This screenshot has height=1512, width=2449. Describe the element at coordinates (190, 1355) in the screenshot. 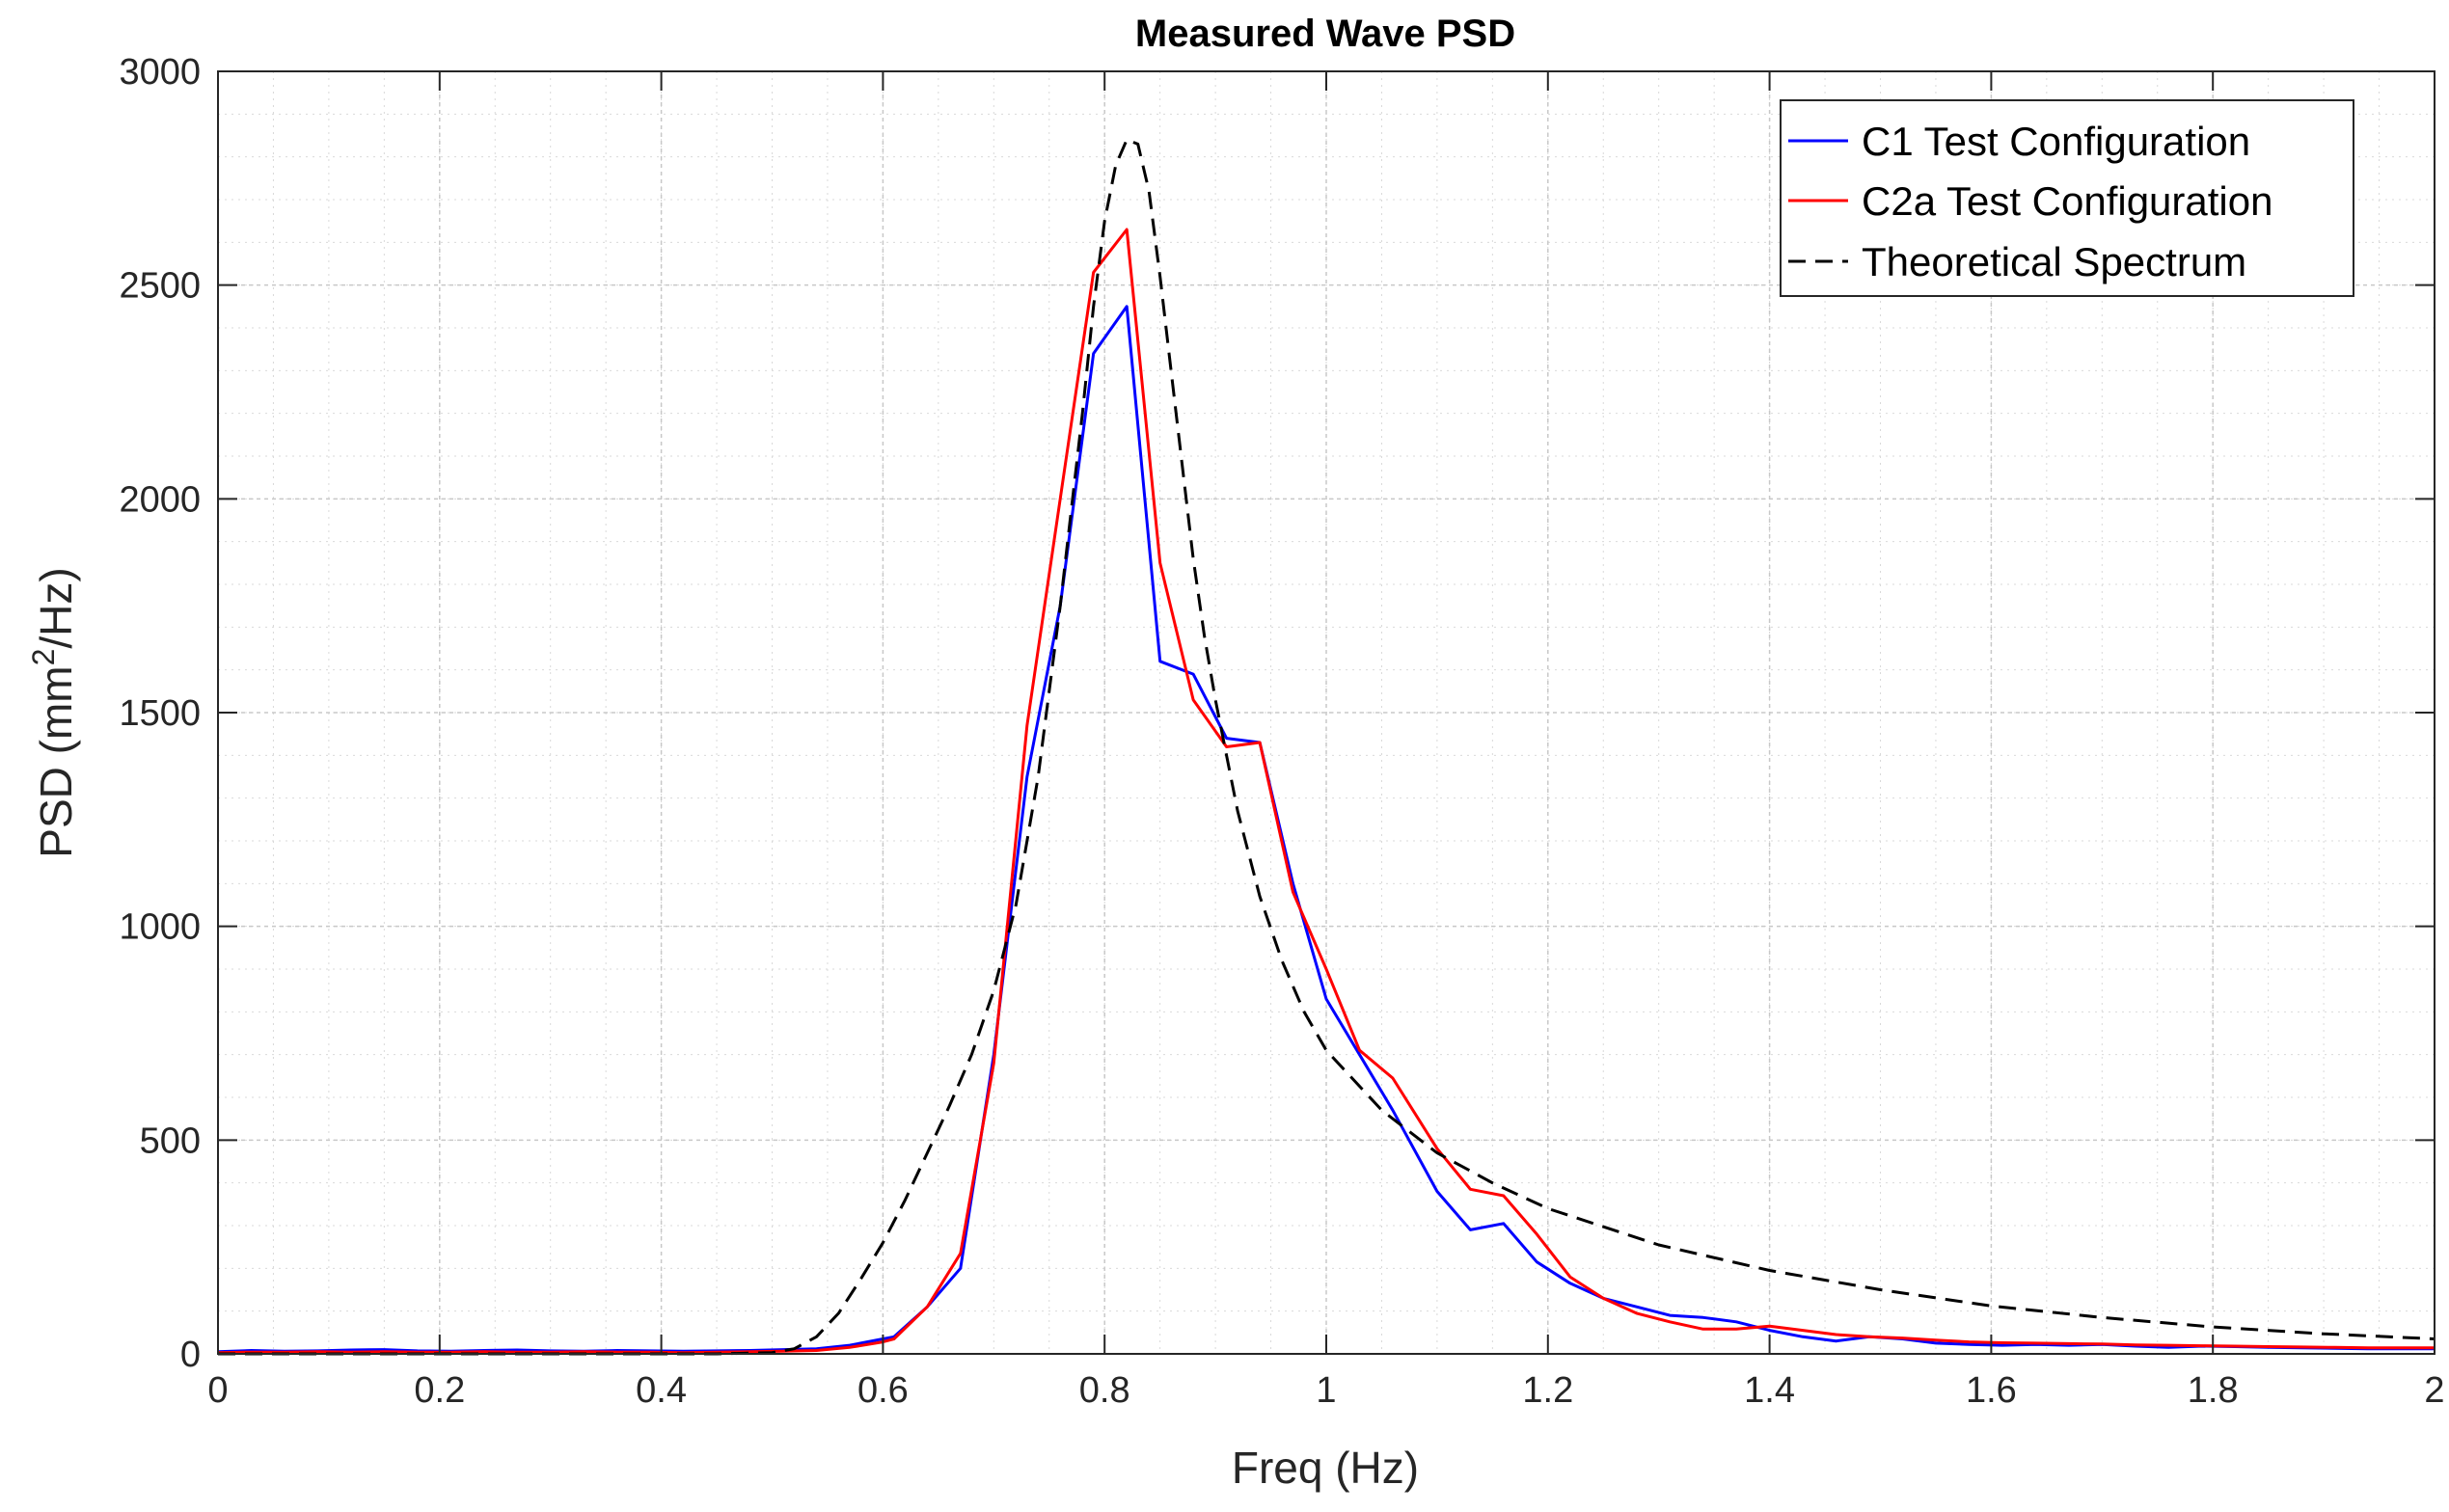

I see `y-tick-label: 0` at that location.